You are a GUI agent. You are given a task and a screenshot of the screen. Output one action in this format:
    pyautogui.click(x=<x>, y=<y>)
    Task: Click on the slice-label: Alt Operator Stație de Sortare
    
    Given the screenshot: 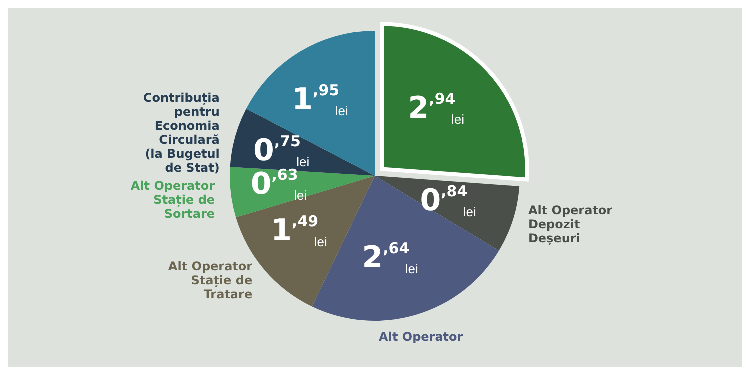 What is the action you would take?
    pyautogui.click(x=173, y=199)
    